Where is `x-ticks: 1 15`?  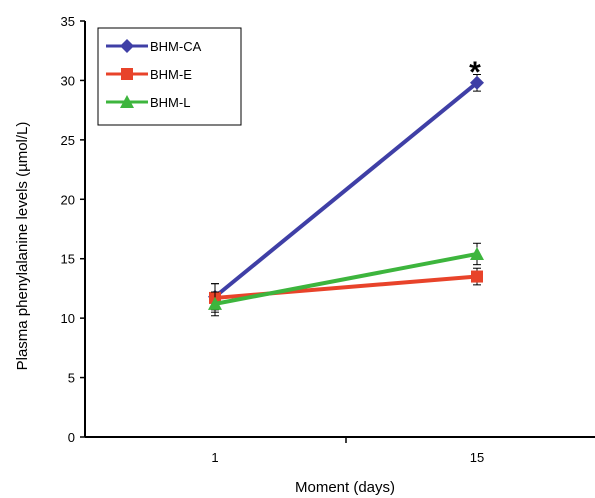 x-ticks: 1 15 is located at coordinates (347, 451).